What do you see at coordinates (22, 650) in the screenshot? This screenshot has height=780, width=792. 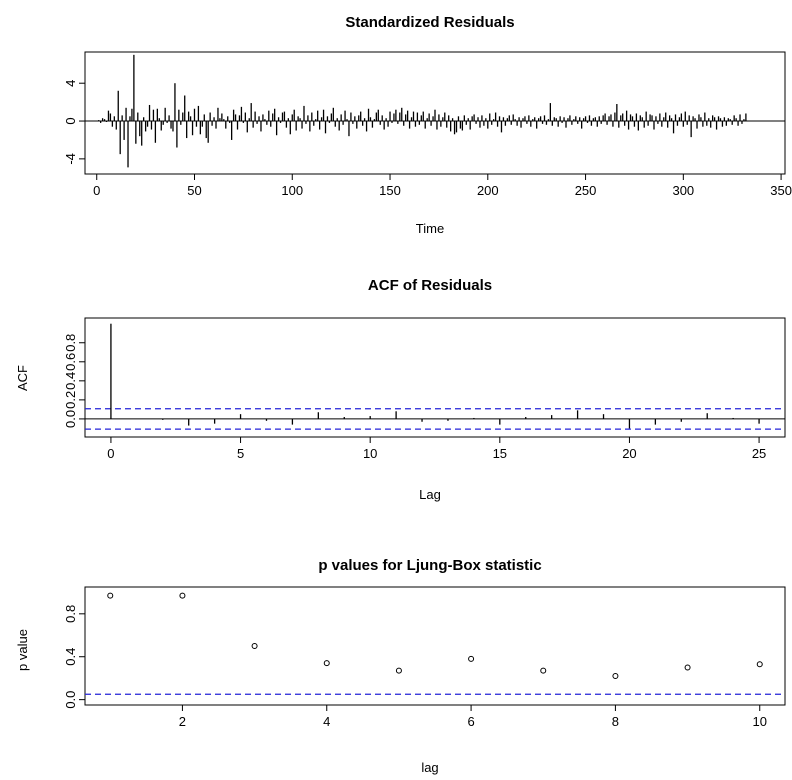 I see `y-axis-label: p value` at bounding box center [22, 650].